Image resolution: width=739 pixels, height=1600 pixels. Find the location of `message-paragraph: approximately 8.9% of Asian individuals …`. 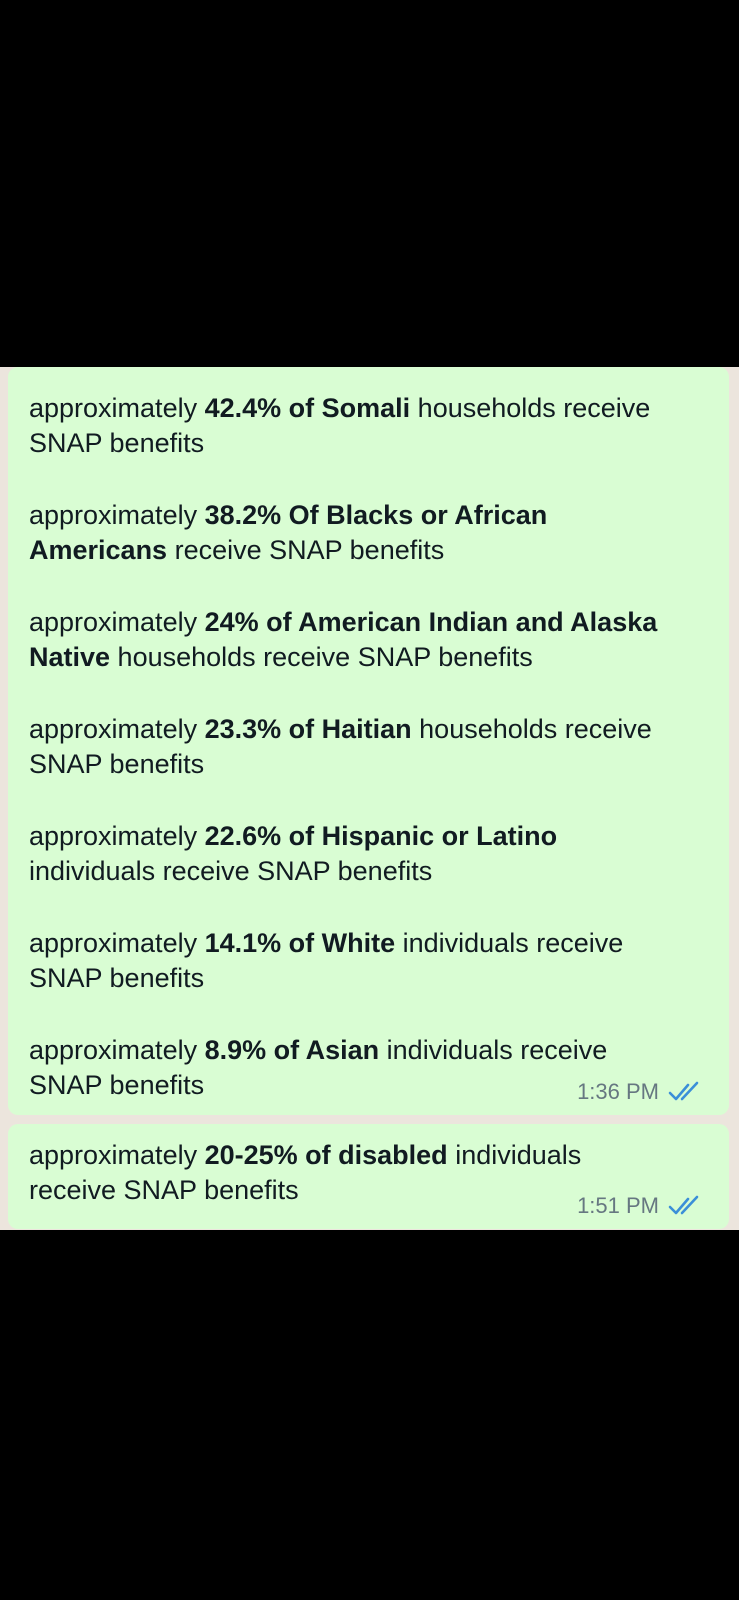

message-paragraph: approximately 8.9% of Asian individuals … is located at coordinates (318, 1067).